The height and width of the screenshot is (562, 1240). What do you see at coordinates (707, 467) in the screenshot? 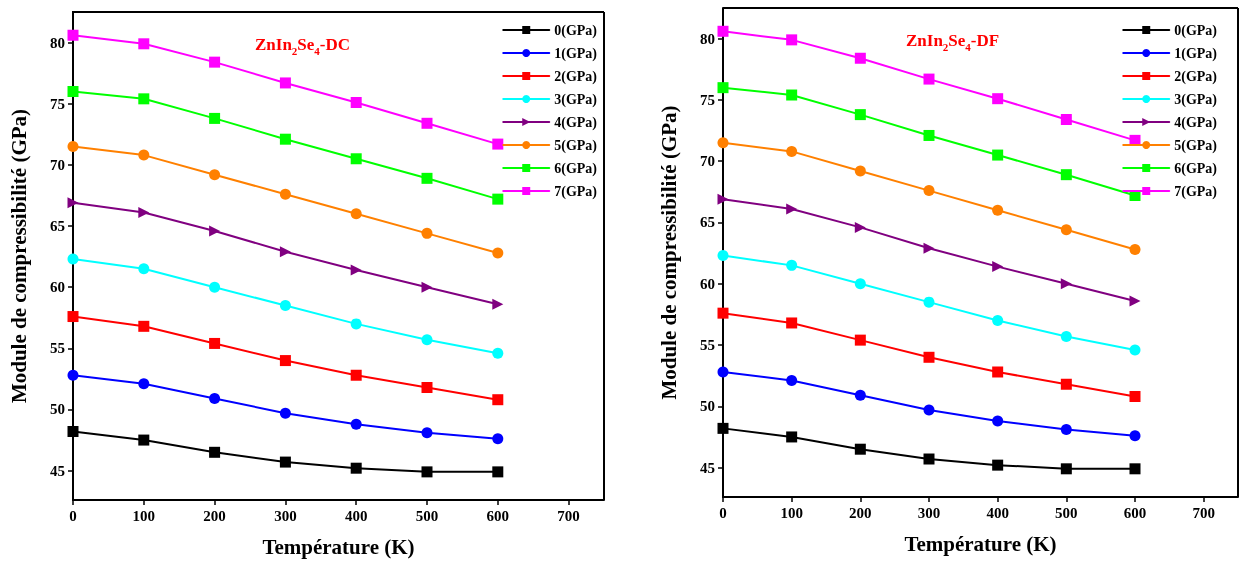
I see `y-tick-label: 45` at bounding box center [707, 467].